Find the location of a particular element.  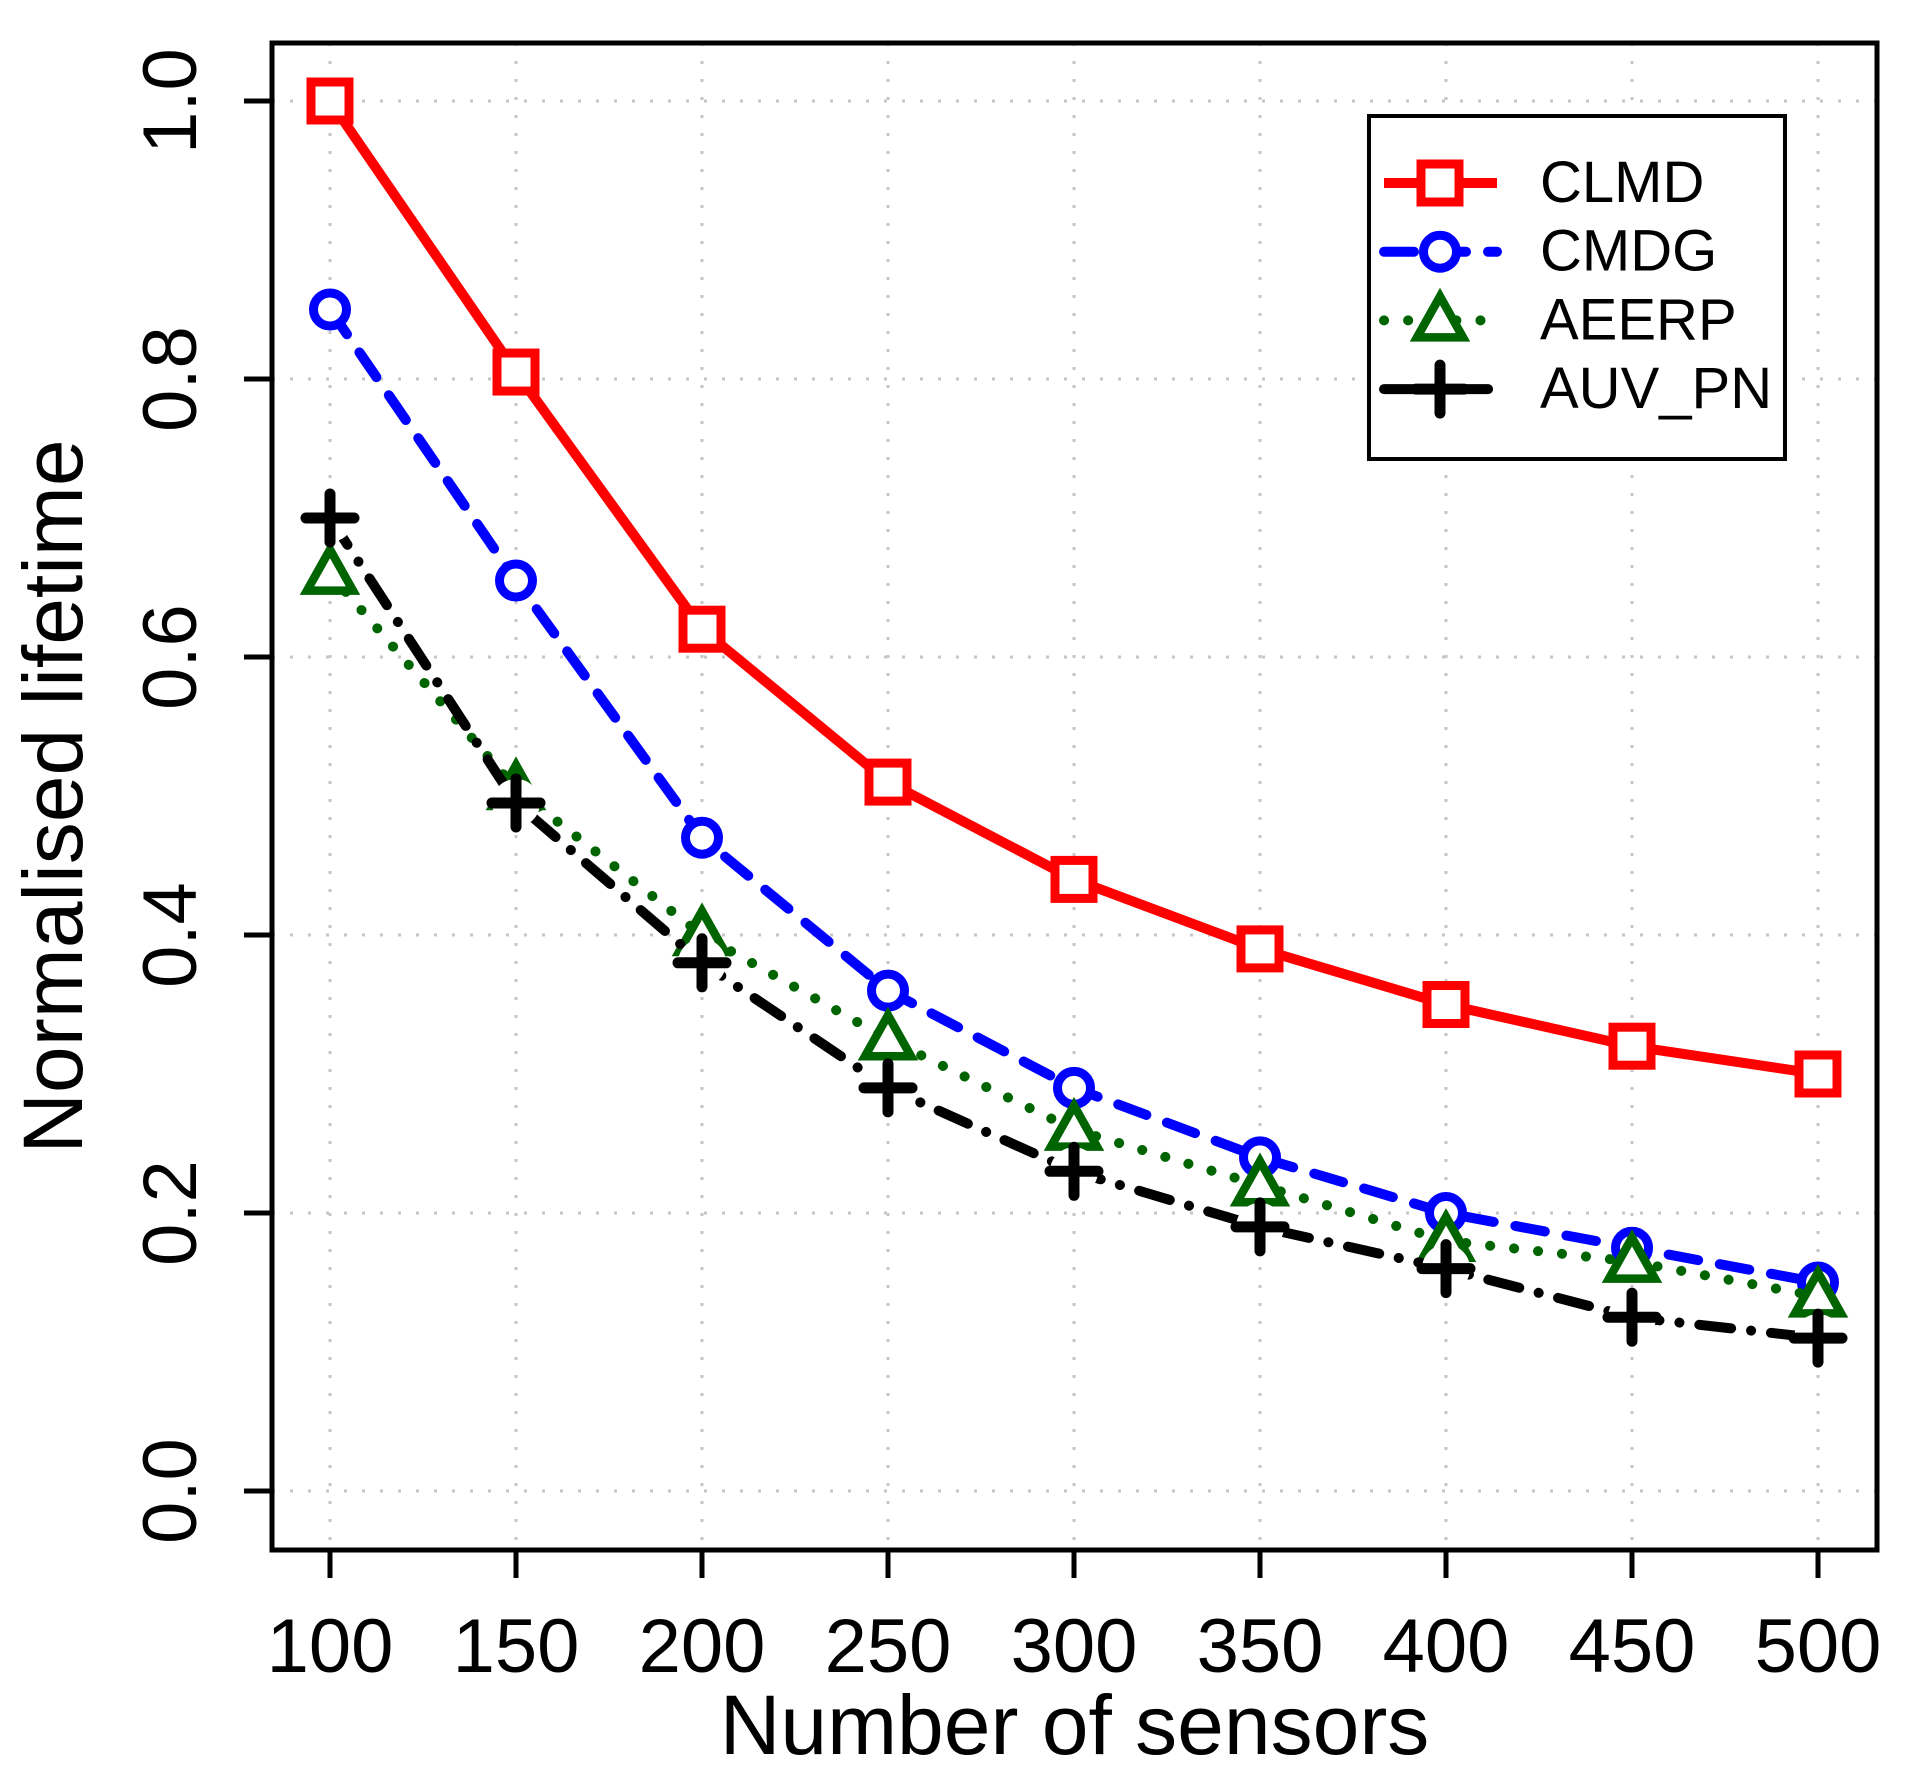

legend-marker-CMDG is located at coordinates (1440, 251).